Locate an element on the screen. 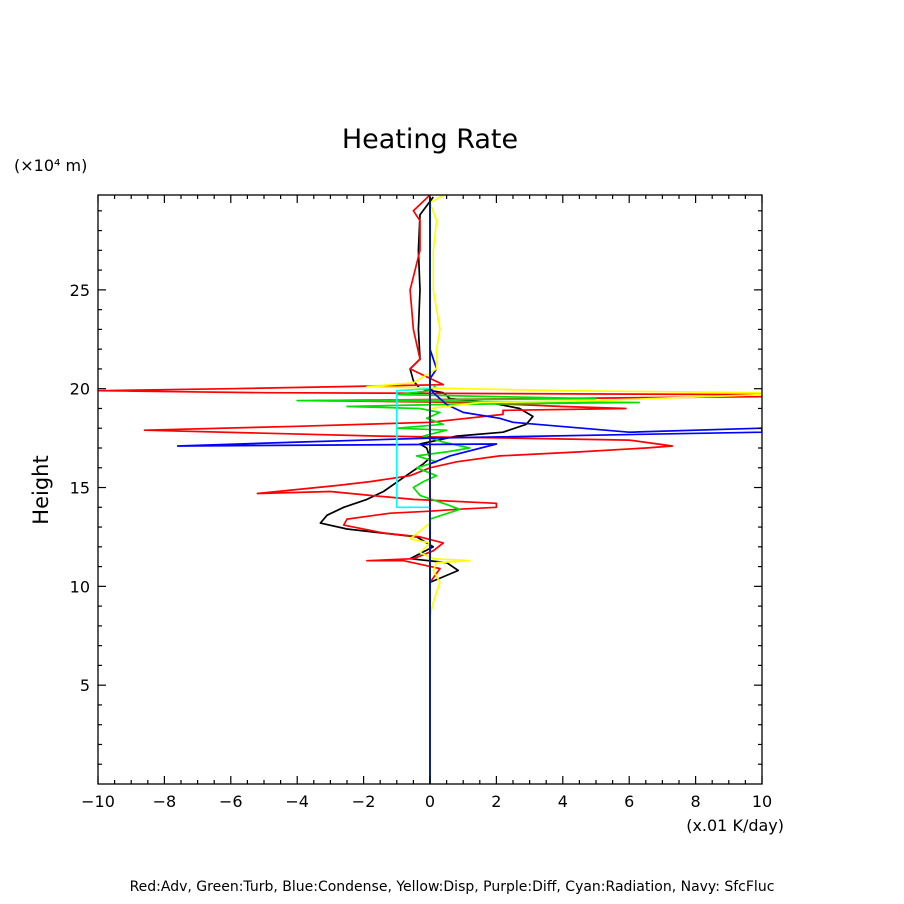 The height and width of the screenshot is (904, 904). y-tick-label: 5 is located at coordinates (85, 685).